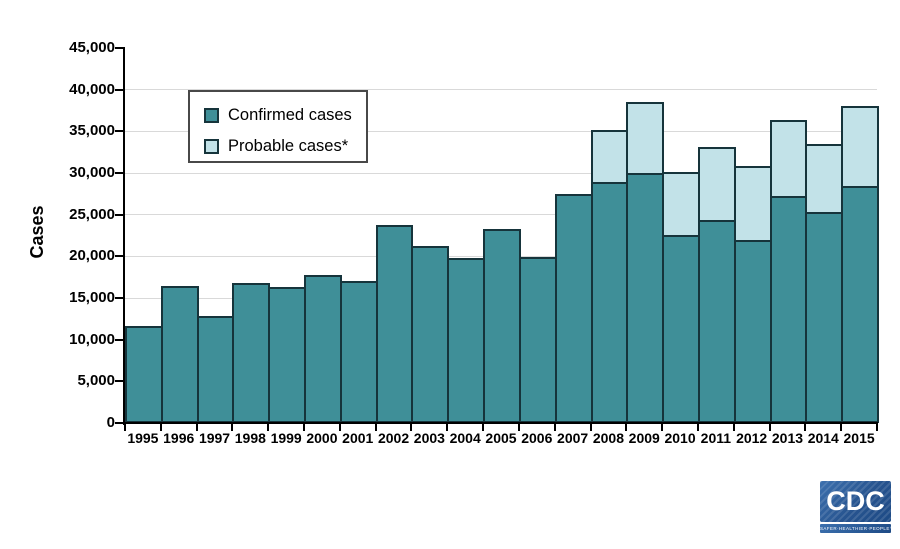  I want to click on x-tick-label-2008: 2008, so click(608, 438).